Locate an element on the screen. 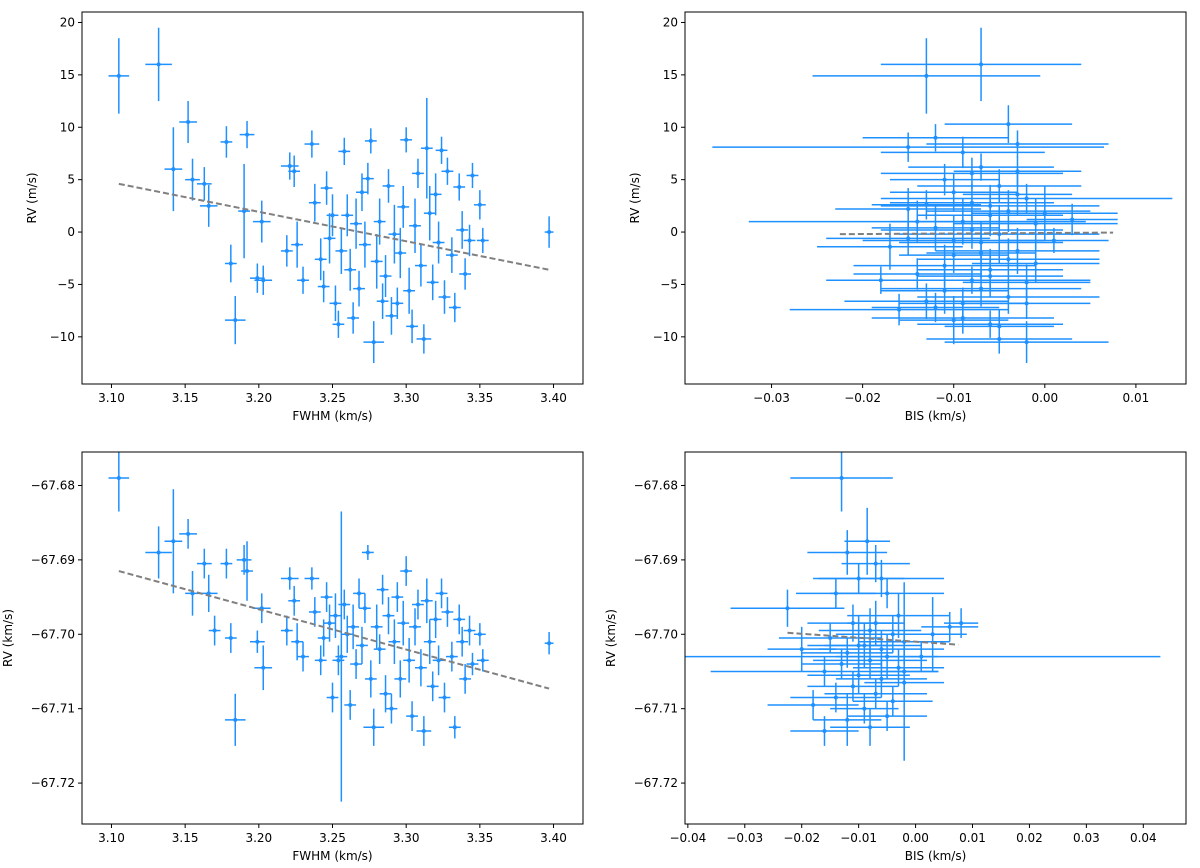  y-tick-label: −67.71 is located at coordinates (53, 709).